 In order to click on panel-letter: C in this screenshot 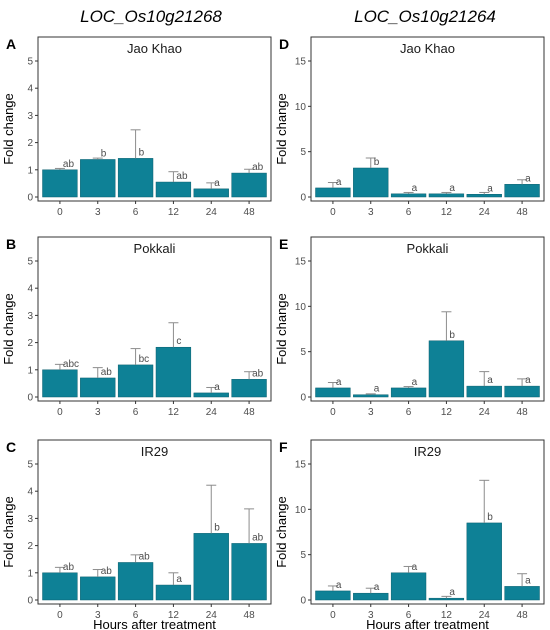, I will do `click(11, 447)`.